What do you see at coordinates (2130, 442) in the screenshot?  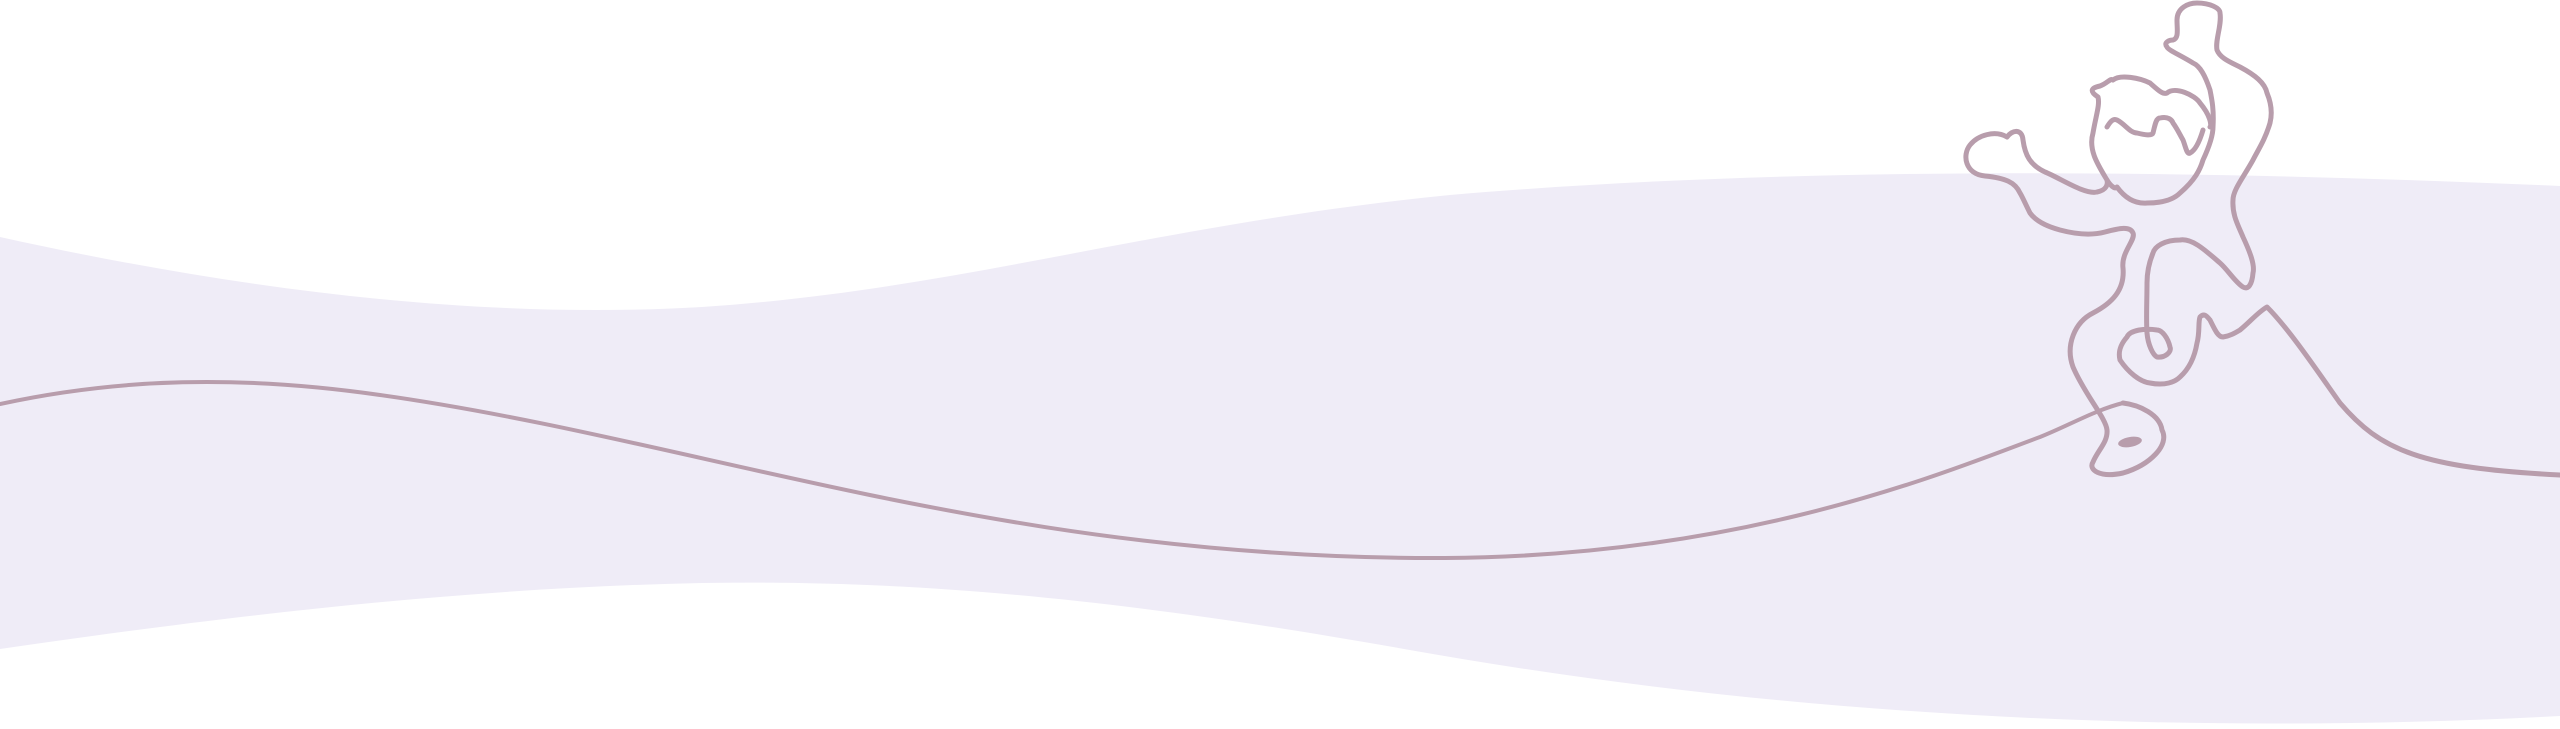 I see `figure-foot-mark` at bounding box center [2130, 442].